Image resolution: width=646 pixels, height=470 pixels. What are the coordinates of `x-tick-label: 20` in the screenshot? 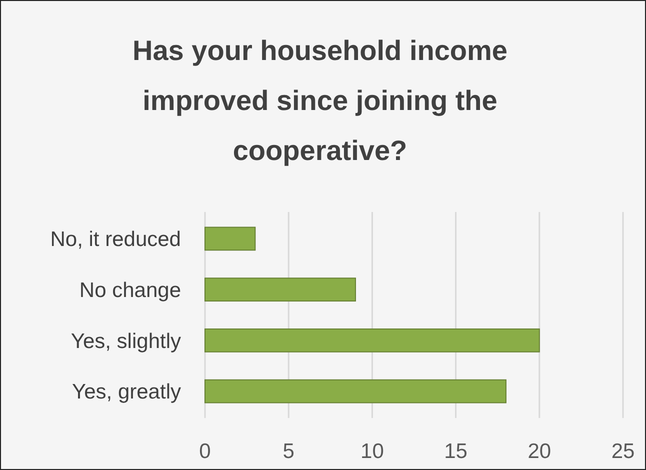 It's located at (540, 451).